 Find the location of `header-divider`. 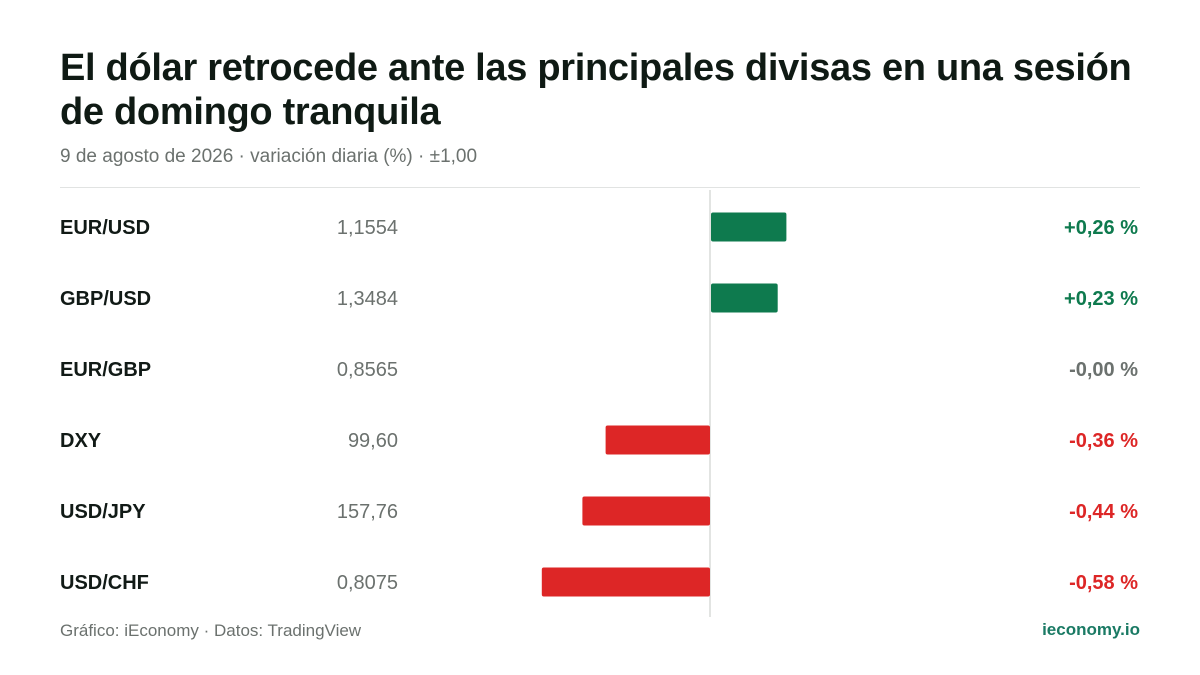

header-divider is located at coordinates (600, 187).